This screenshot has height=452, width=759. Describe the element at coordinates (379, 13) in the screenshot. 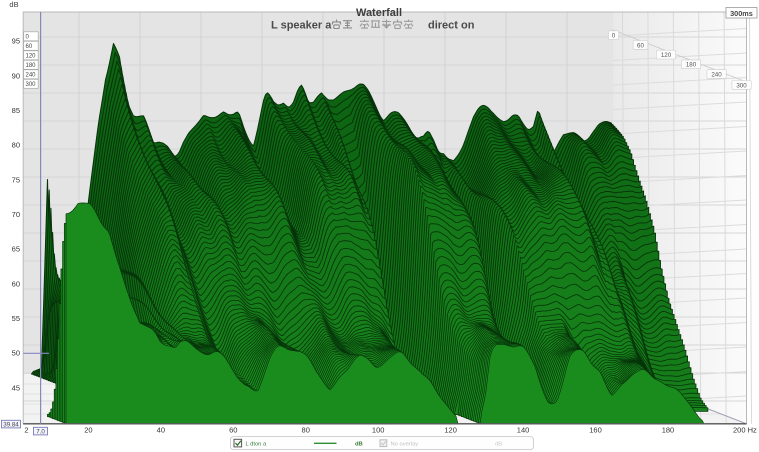

I see `svg-text: Waterfall` at that location.